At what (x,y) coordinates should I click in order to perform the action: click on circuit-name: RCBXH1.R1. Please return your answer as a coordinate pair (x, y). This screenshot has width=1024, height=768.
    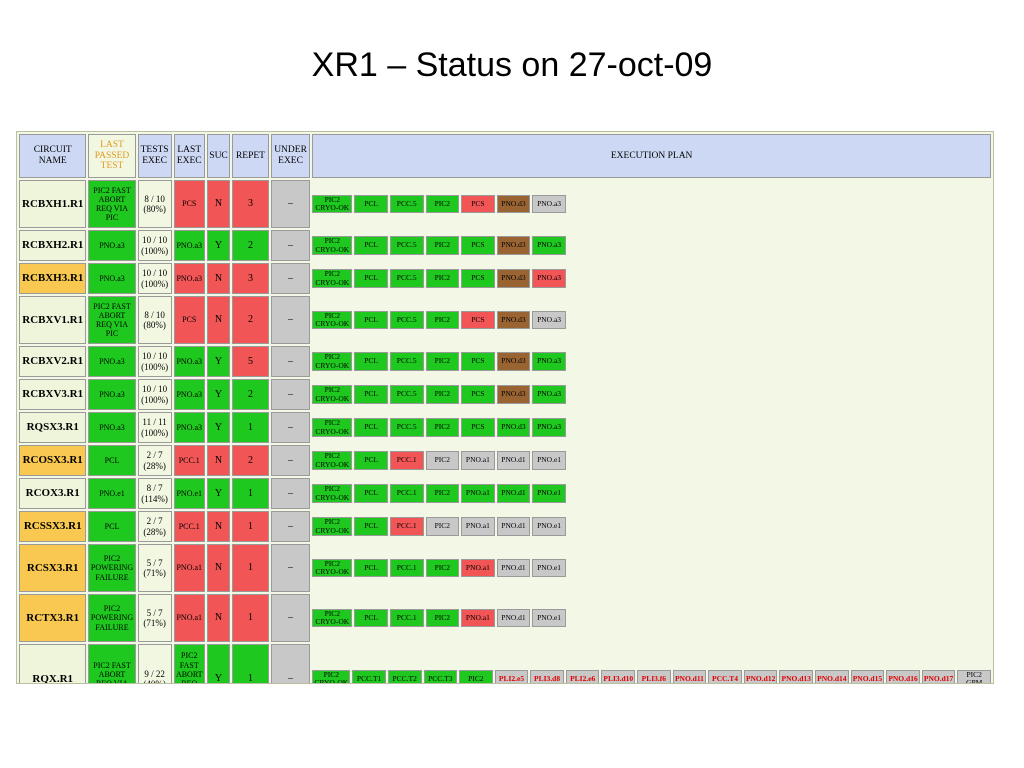
    Looking at the image, I should click on (53, 204).